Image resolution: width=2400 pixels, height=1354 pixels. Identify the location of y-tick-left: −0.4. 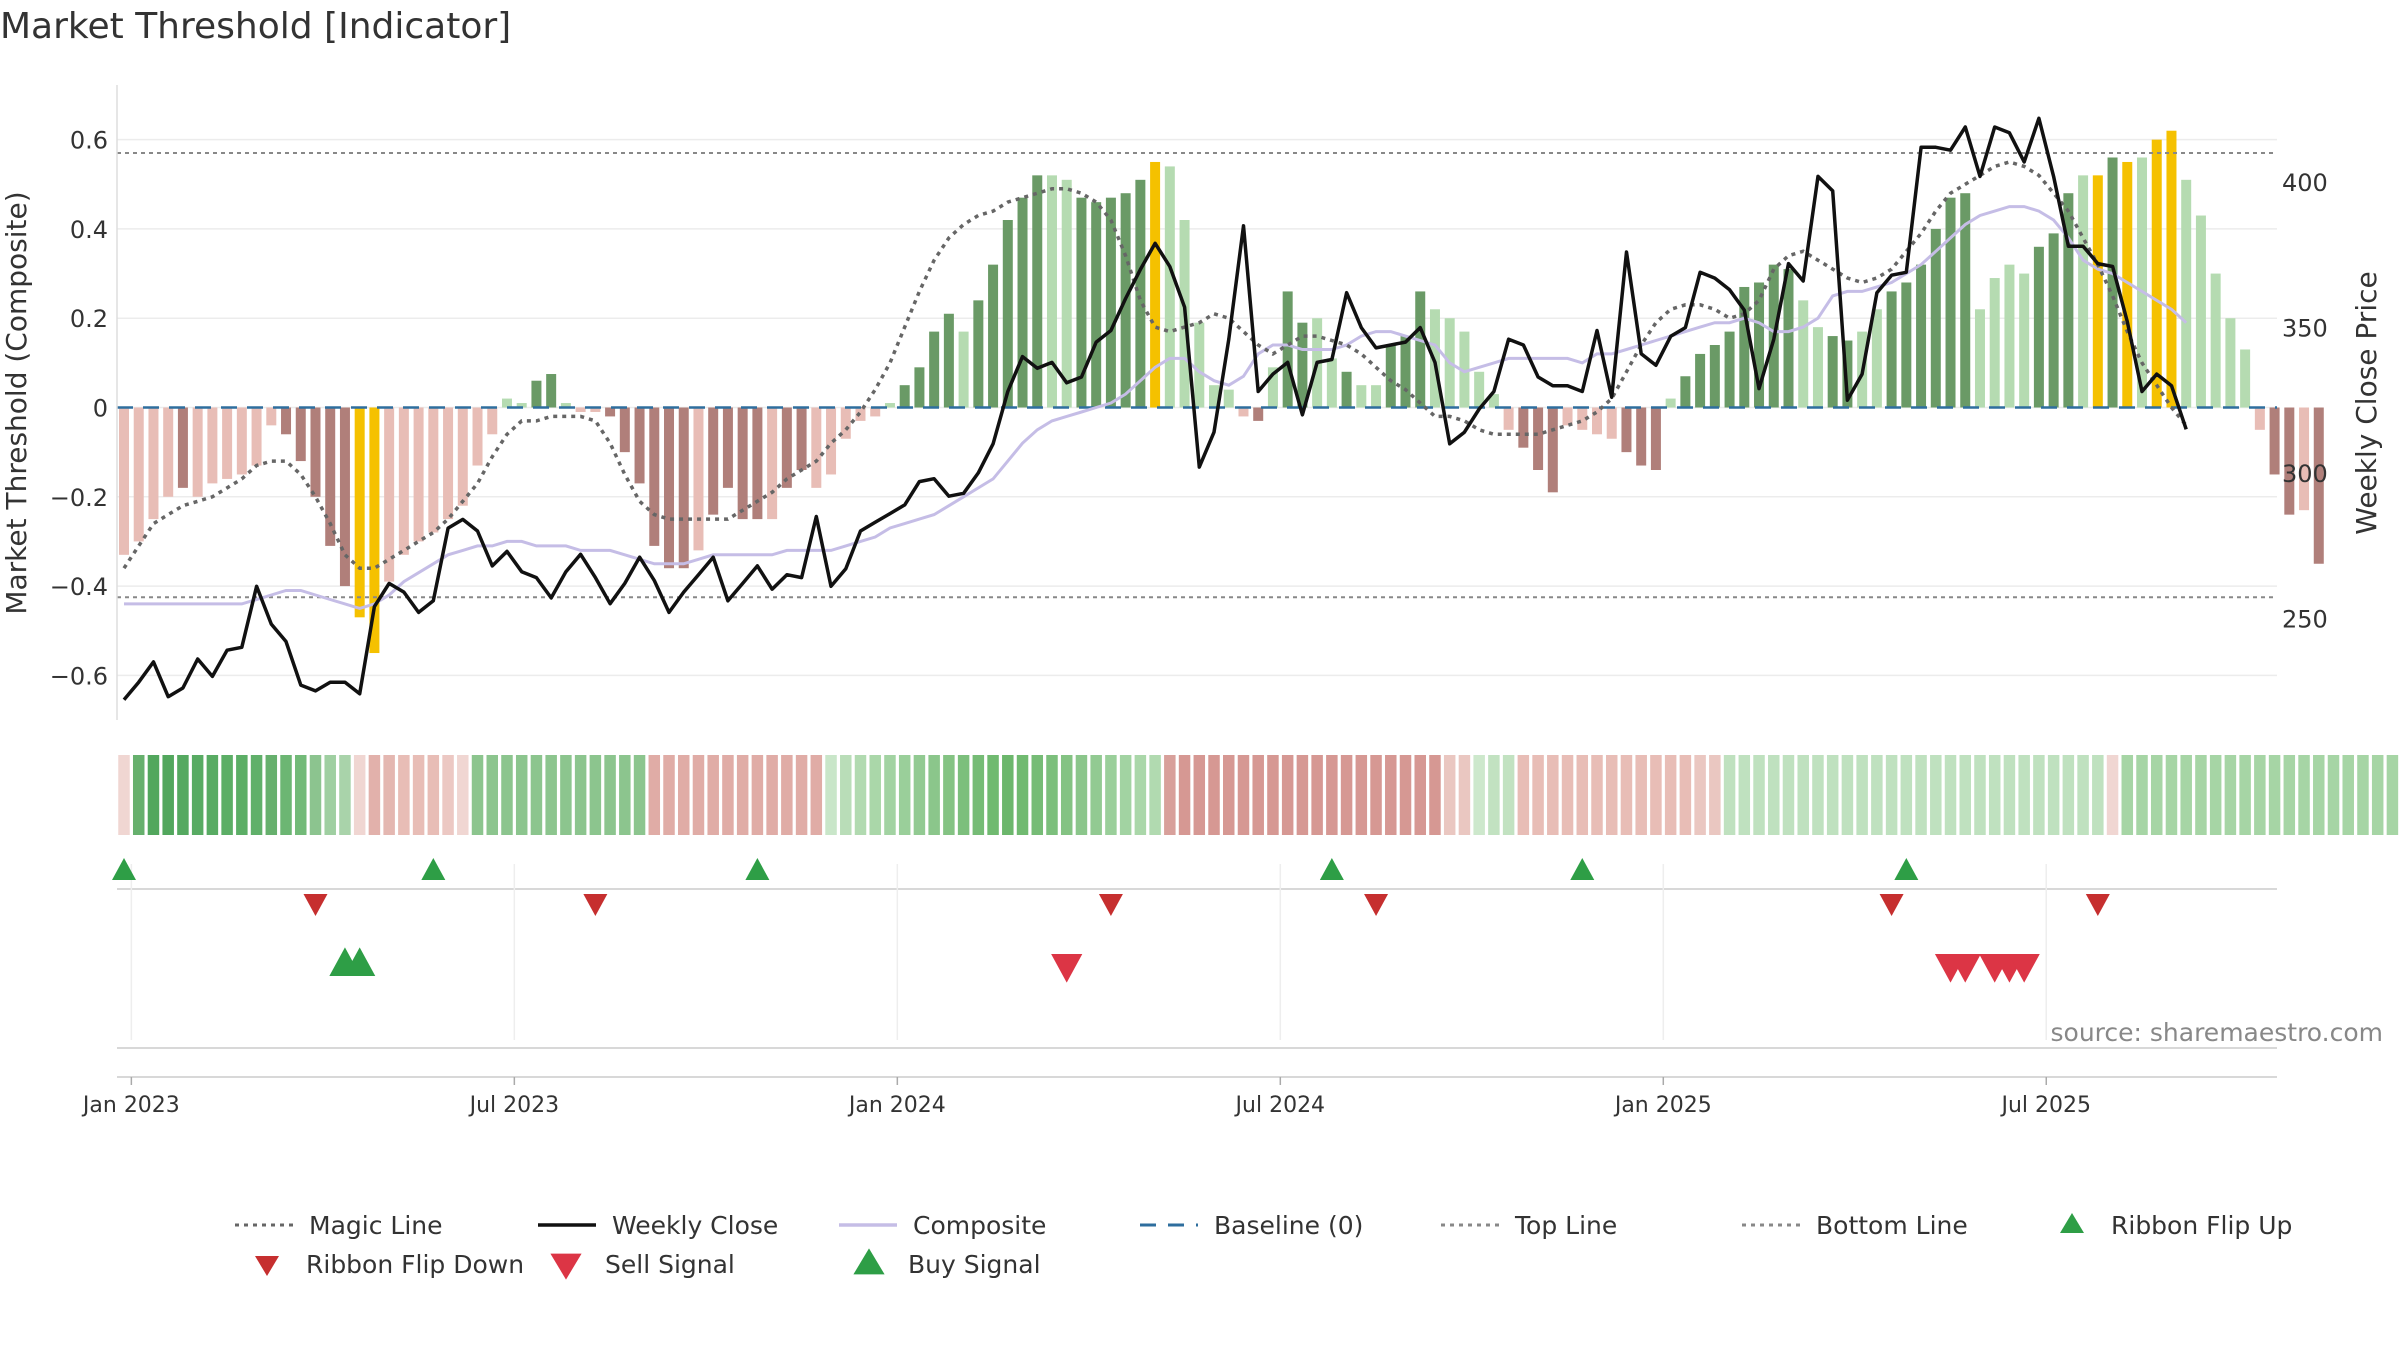
(79, 587).